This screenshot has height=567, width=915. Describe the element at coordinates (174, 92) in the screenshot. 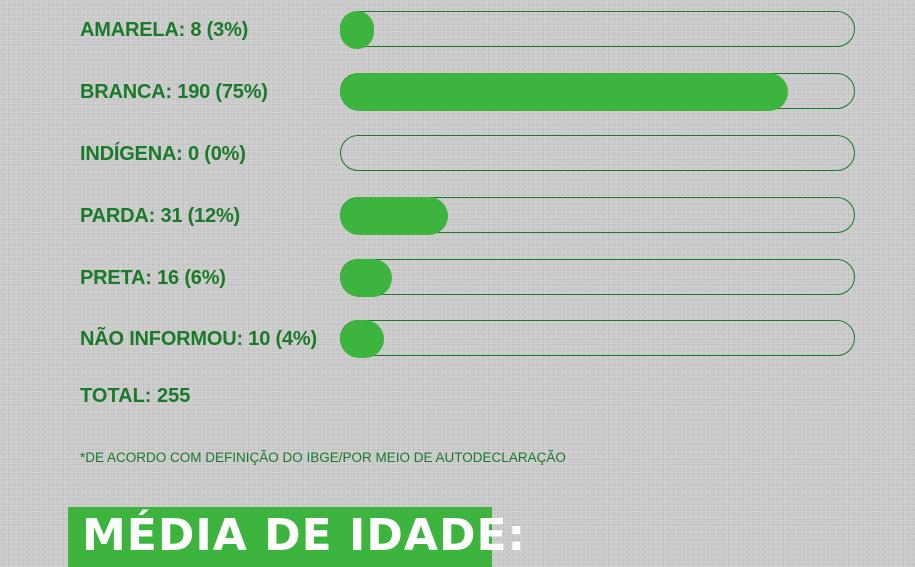

I see `bar-label: BRANCA: 190 (75%)` at that location.